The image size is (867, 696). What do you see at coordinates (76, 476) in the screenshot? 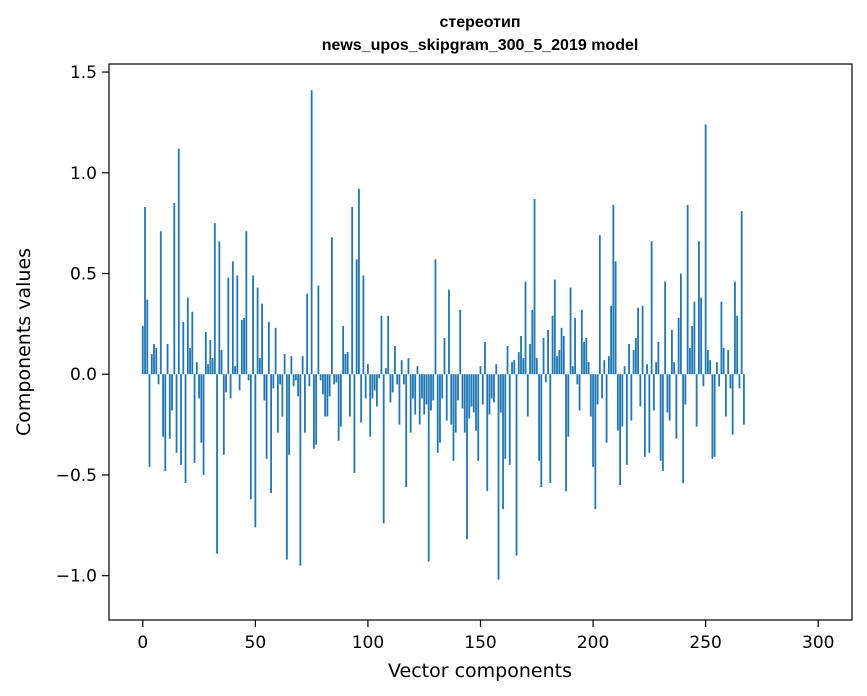
I see `y-tick-label: −0.5` at bounding box center [76, 476].